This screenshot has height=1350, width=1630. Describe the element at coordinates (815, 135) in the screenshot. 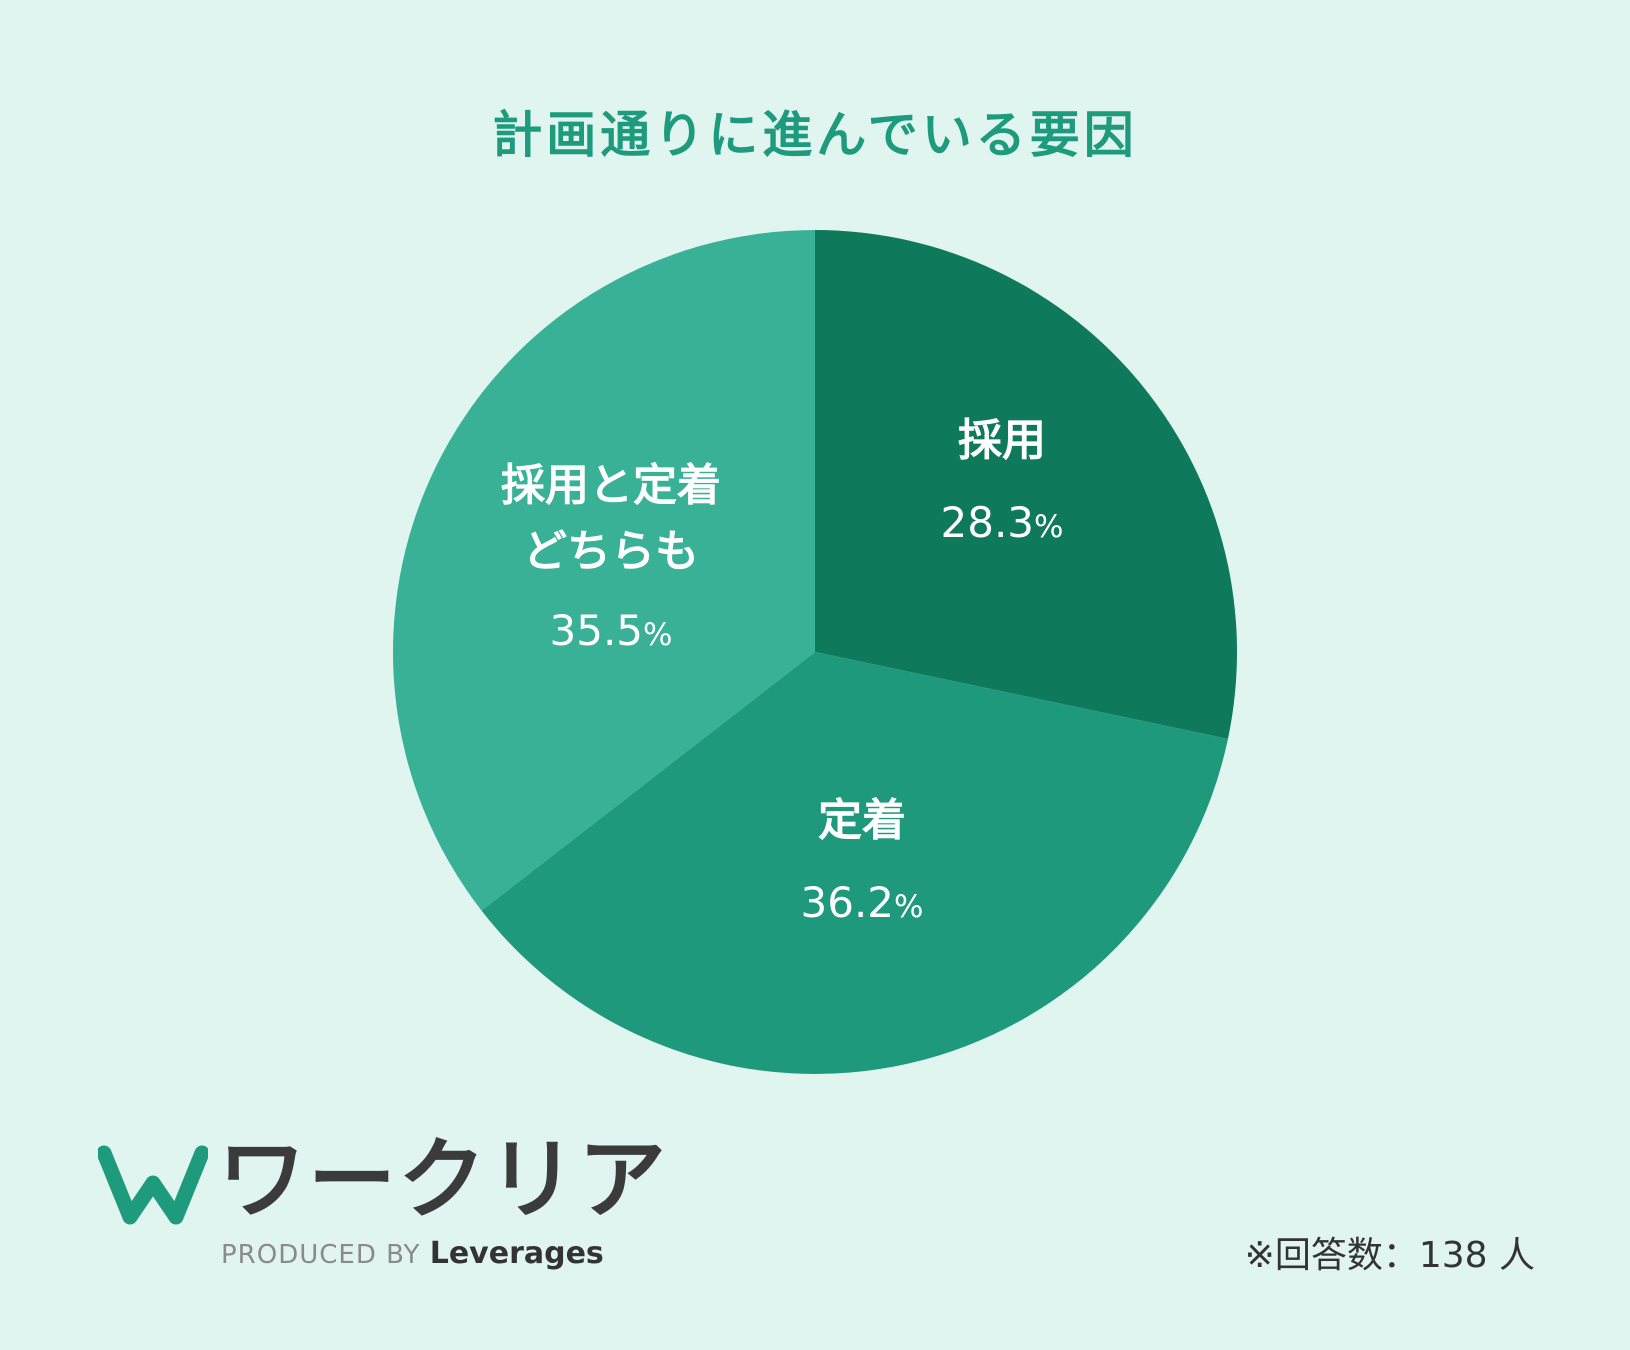

I see `chart-title: 計画通りに進んでいる要因` at that location.